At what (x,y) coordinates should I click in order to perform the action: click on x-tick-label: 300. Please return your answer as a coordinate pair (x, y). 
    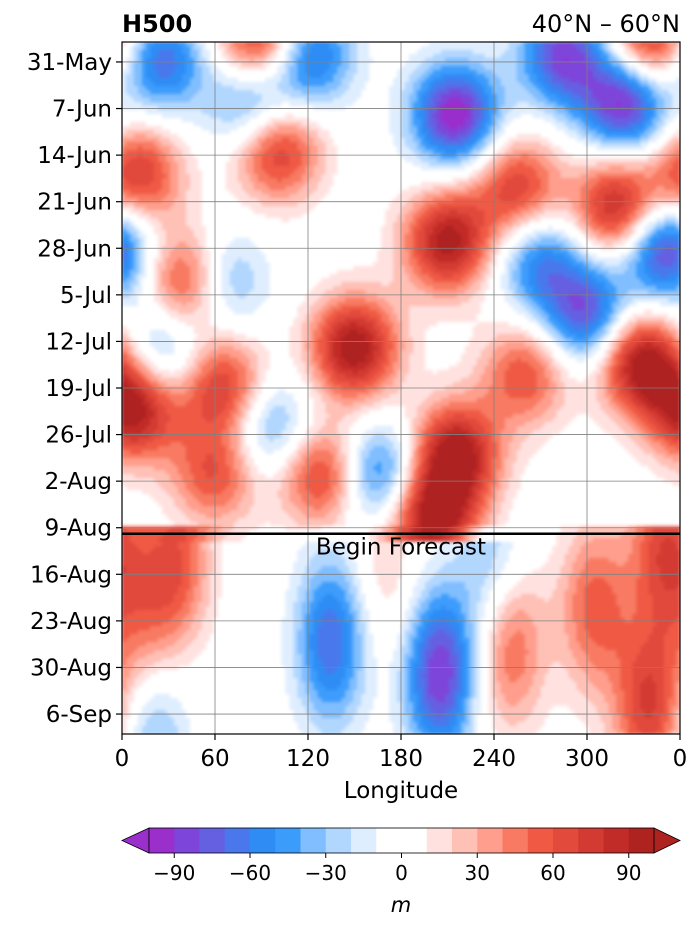
    Looking at the image, I should click on (587, 759).